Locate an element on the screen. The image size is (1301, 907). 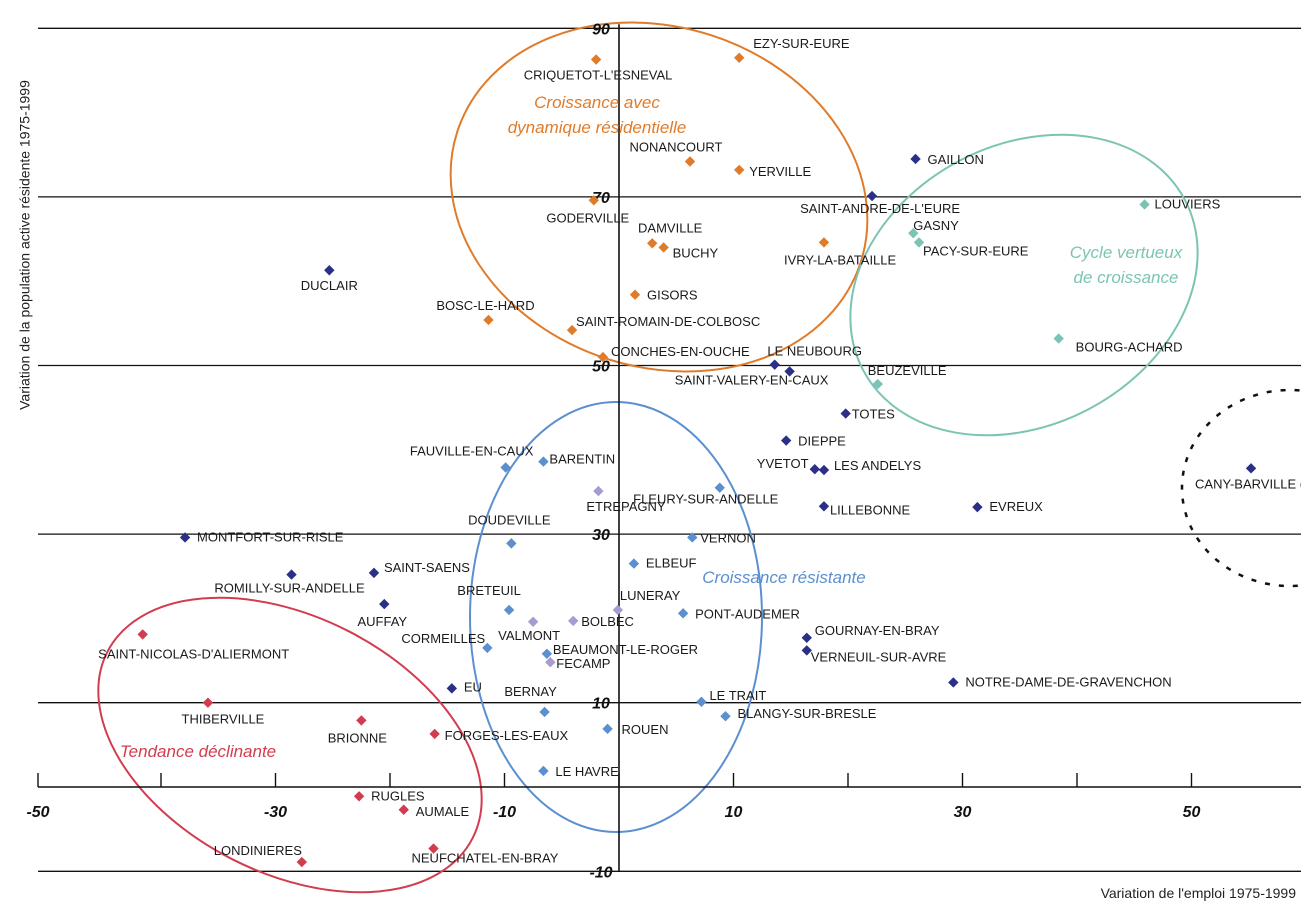
point-label-20: LE NEUBOURG is located at coordinates (814, 351).